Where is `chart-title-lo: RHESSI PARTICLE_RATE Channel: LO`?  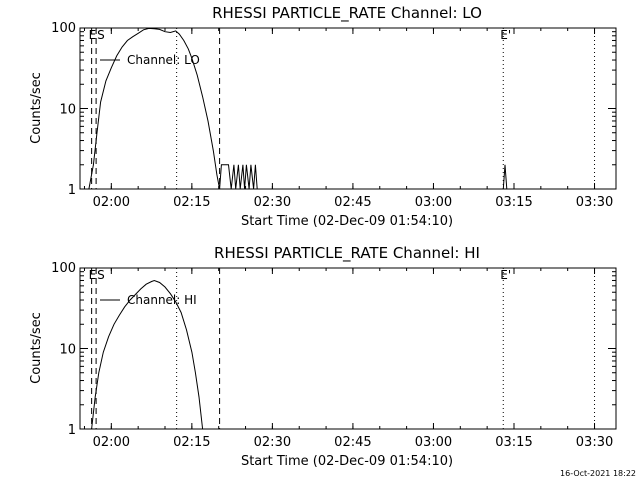
chart-title-lo: RHESSI PARTICLE_RATE Channel: LO is located at coordinates (347, 13).